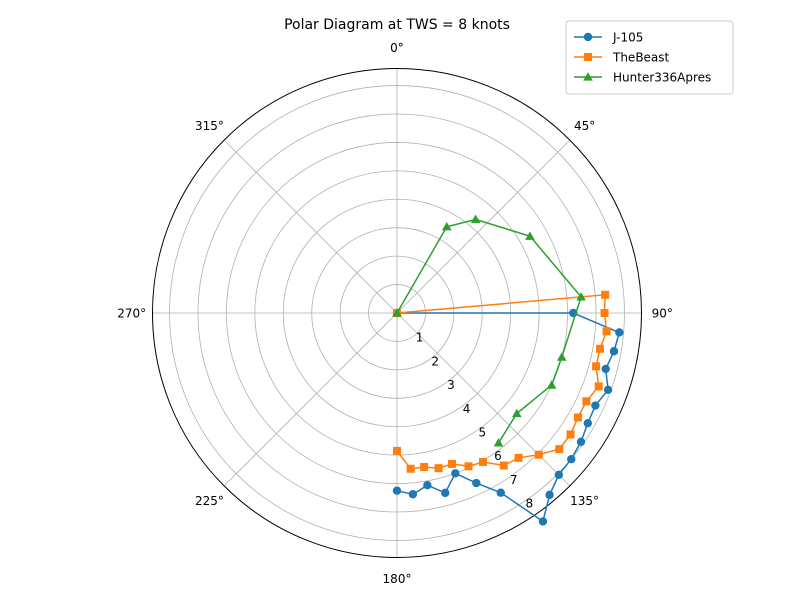 The height and width of the screenshot is (600, 800). What do you see at coordinates (420, 338) in the screenshot?
I see `radius-tick-label: 1` at bounding box center [420, 338].